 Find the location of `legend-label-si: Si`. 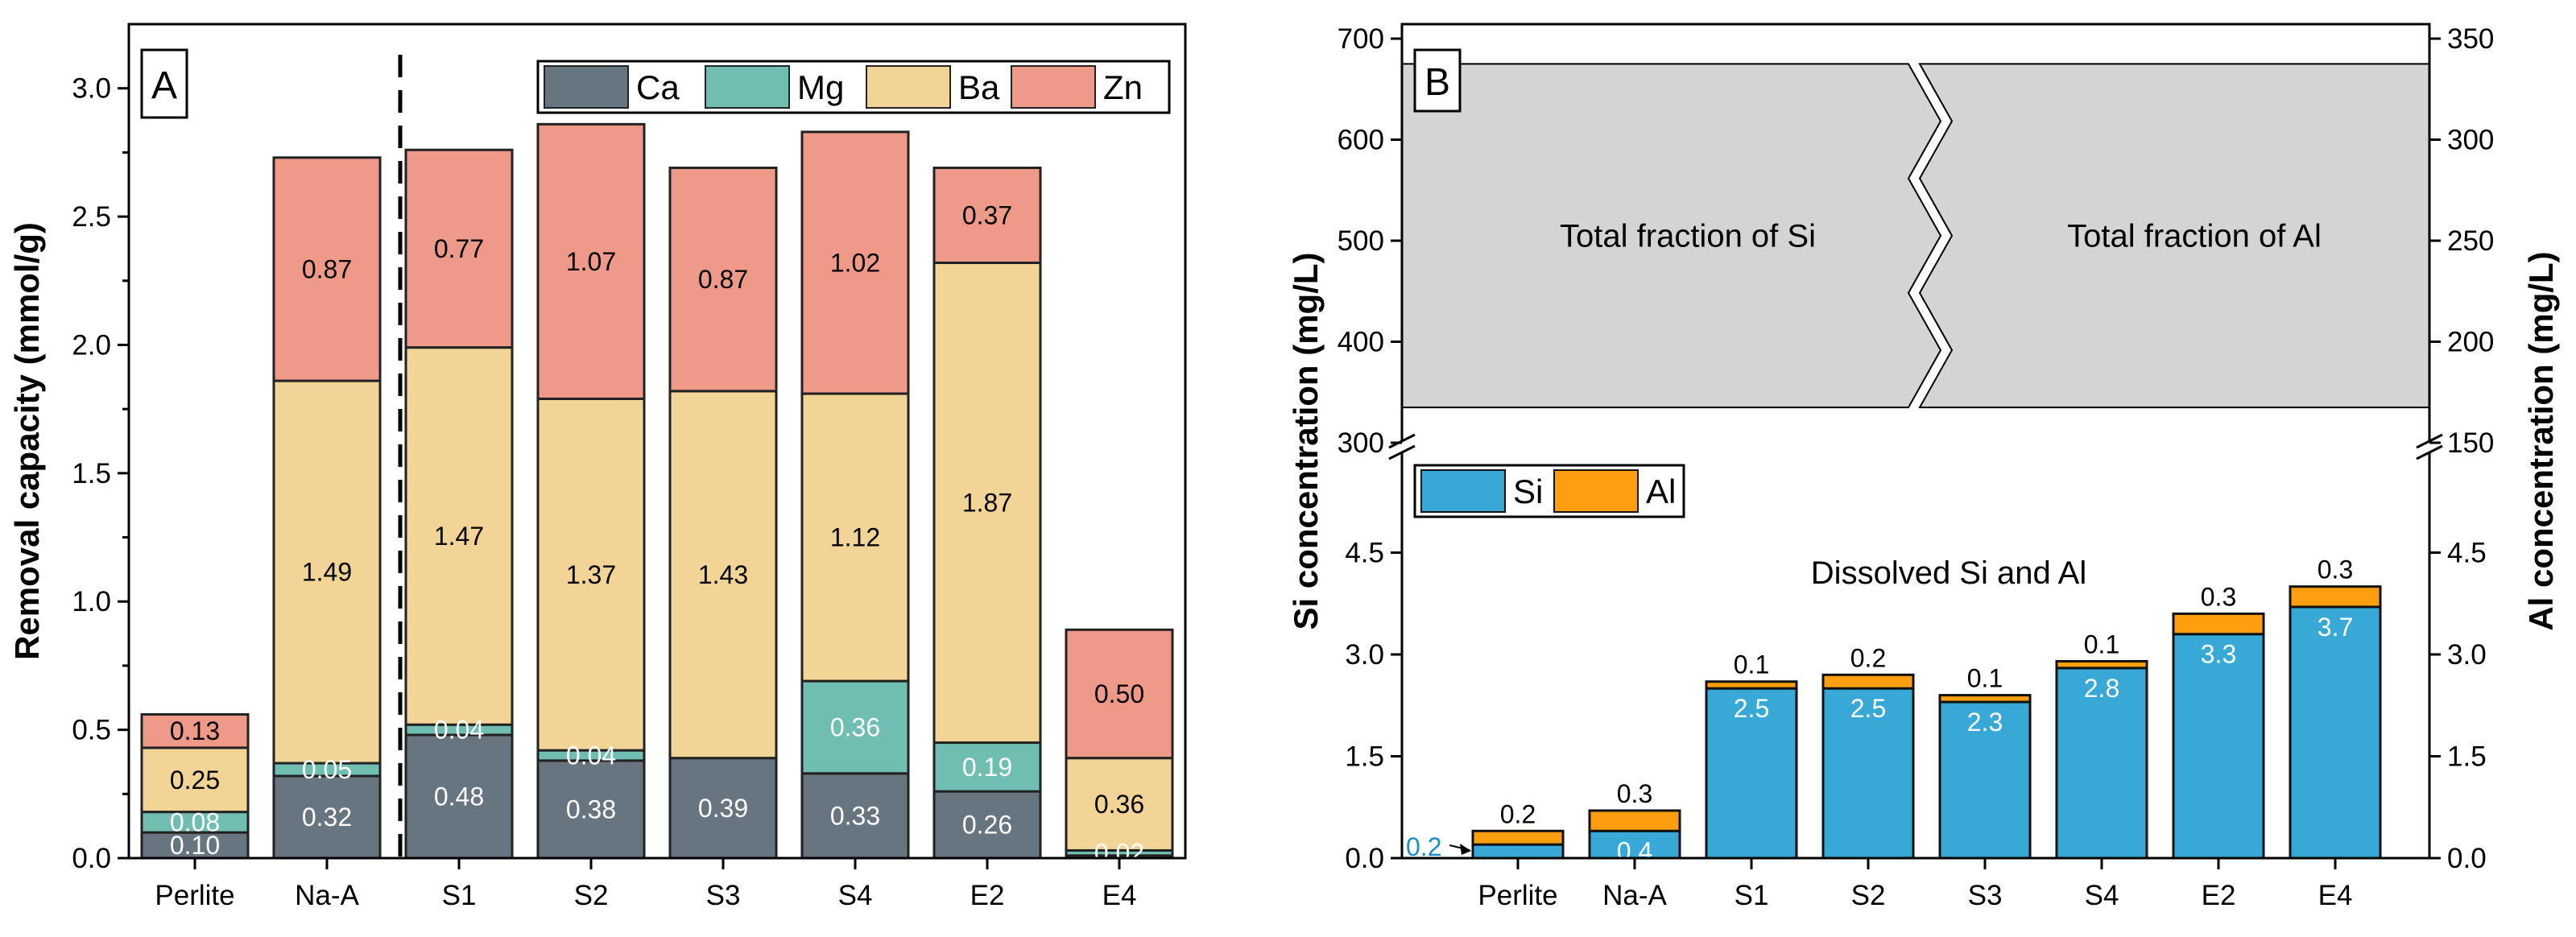

legend-label-si: Si is located at coordinates (1528, 491).